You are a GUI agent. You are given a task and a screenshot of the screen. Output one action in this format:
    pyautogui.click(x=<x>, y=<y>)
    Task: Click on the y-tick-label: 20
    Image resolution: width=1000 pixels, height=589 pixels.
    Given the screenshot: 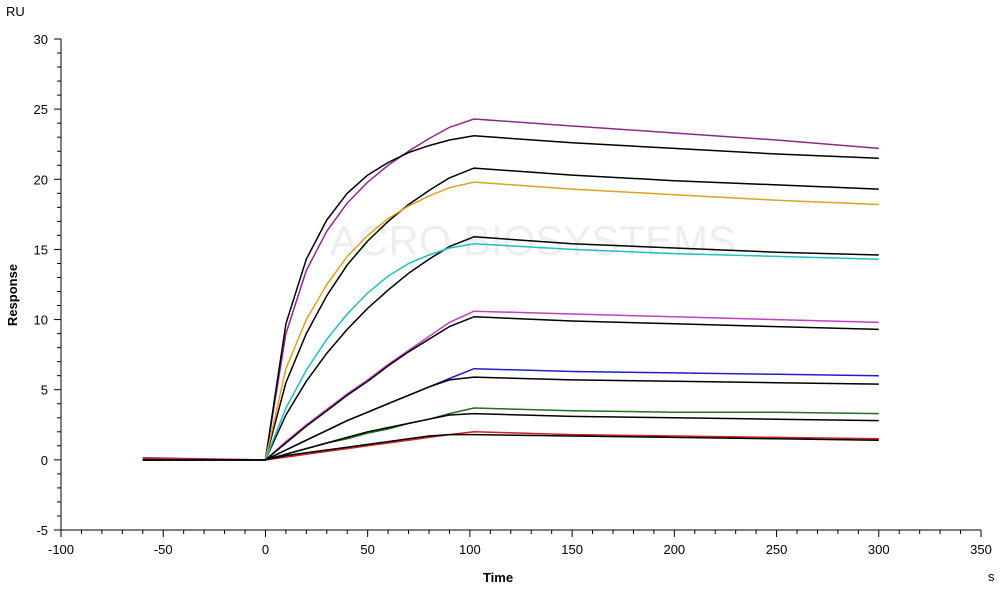 What is the action you would take?
    pyautogui.click(x=41, y=179)
    